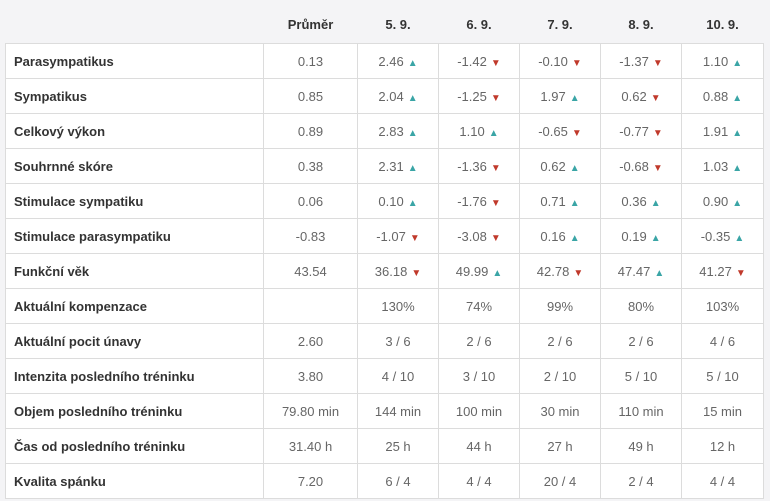  What do you see at coordinates (134, 341) in the screenshot?
I see `row-label: Aktuální pocit únavy` at bounding box center [134, 341].